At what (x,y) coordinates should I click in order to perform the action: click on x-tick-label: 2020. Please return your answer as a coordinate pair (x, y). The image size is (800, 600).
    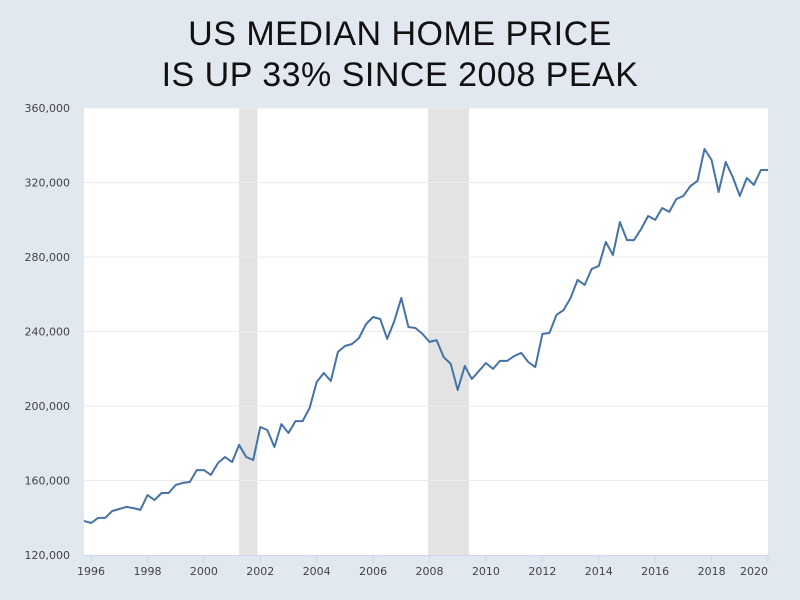
    Looking at the image, I should click on (754, 571).